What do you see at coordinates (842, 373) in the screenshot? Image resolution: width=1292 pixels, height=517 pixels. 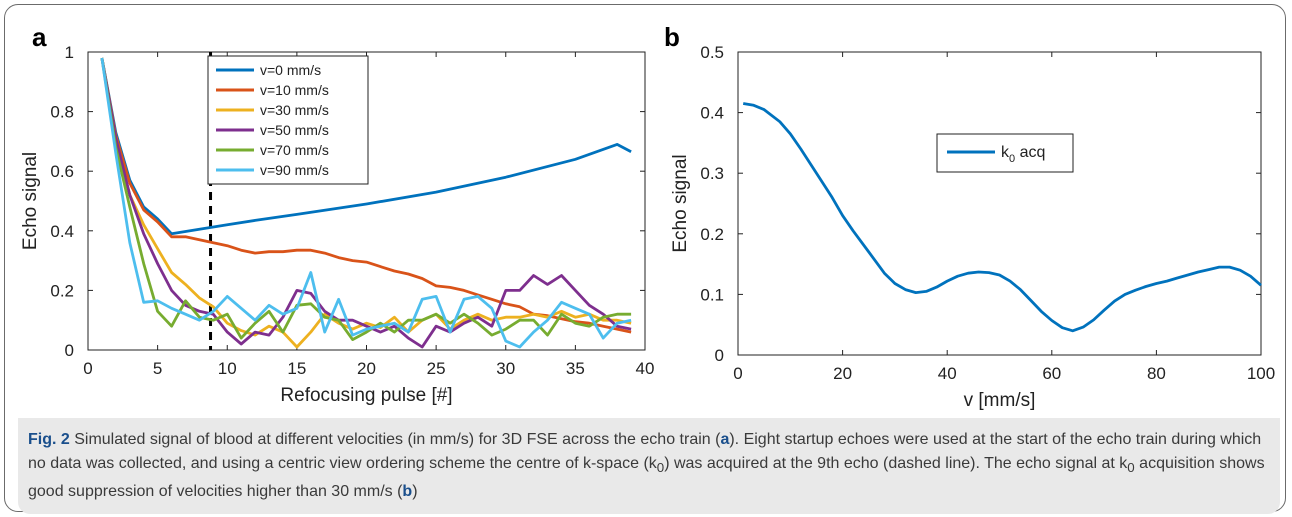 I see `panel-b-xtick-label: 20` at bounding box center [842, 373].